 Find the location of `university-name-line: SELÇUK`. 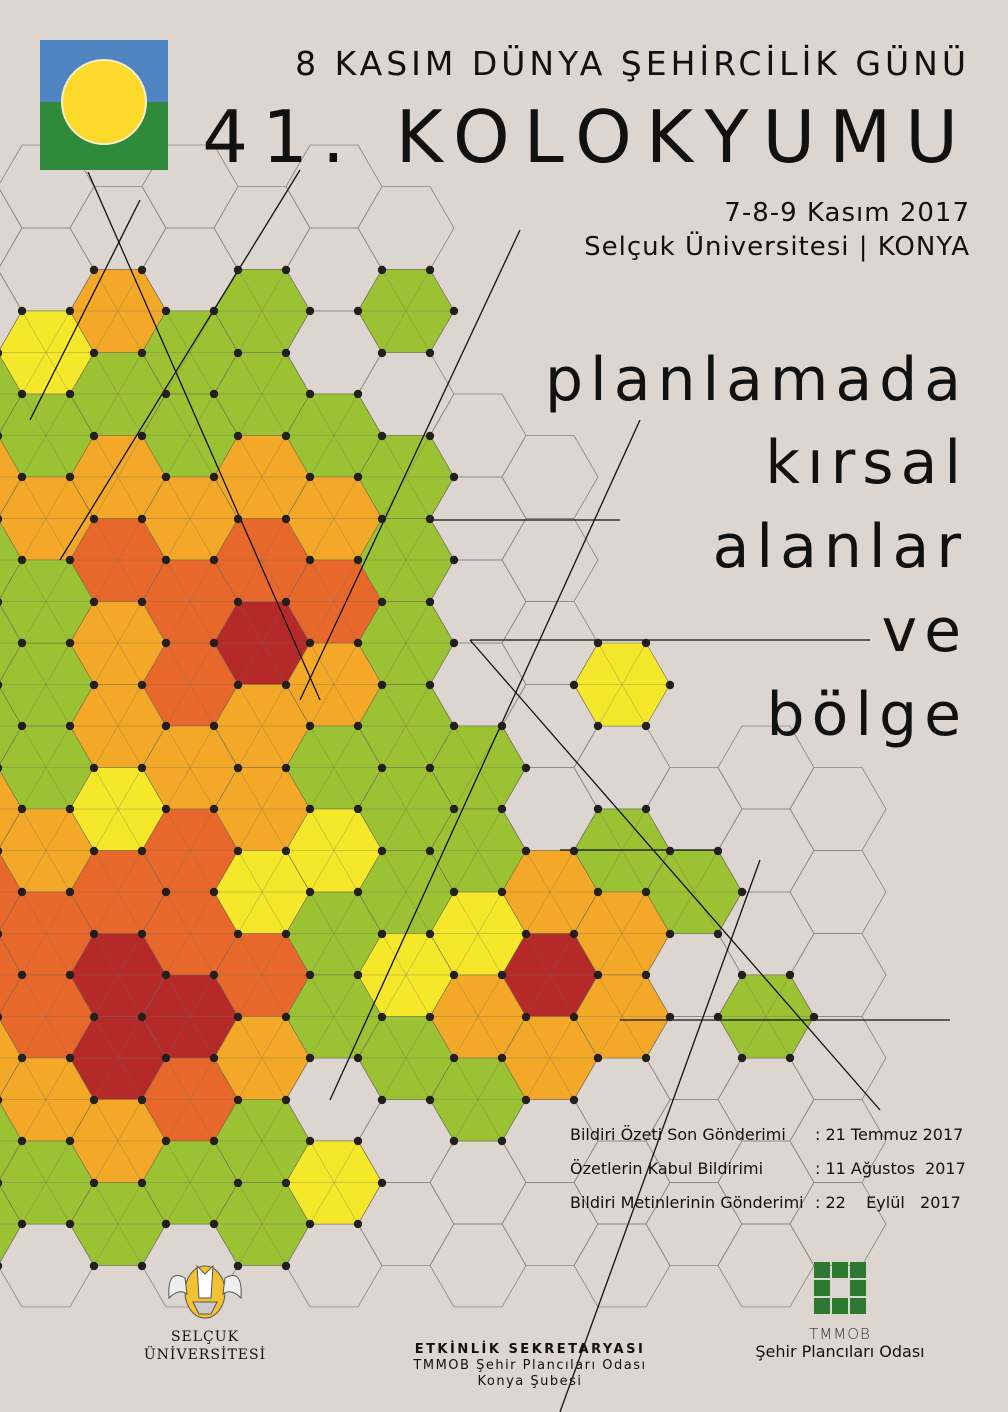

university-name-line: SELÇUK is located at coordinates (205, 1337).